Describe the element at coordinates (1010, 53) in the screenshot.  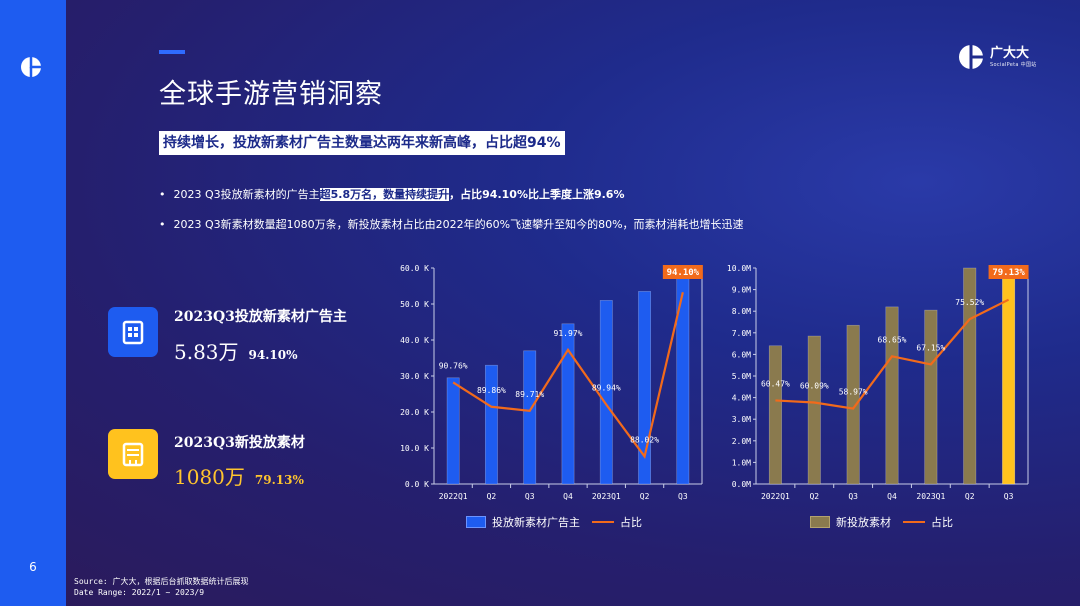
I see `brand-name: 广大大` at that location.